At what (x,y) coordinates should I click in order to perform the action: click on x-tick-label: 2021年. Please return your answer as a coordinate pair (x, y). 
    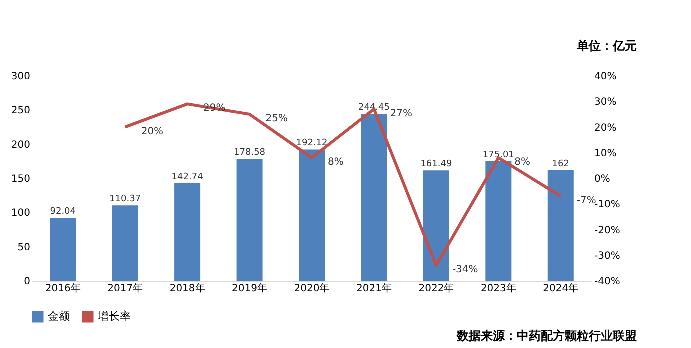
    Looking at the image, I should click on (374, 288).